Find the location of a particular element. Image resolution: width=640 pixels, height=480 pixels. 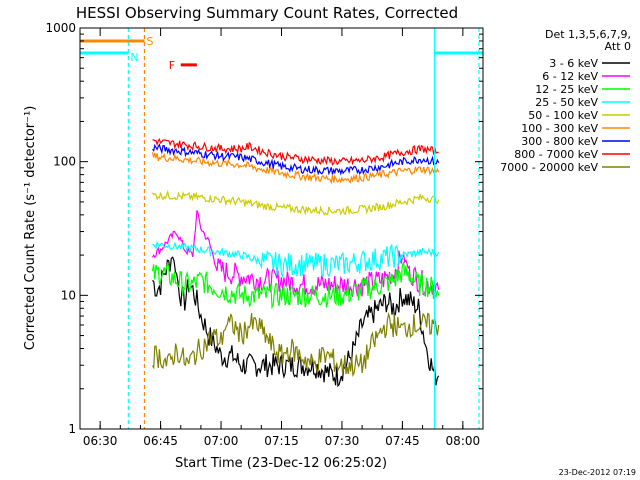

legend-label: 6 - 12 keV is located at coordinates (570, 76).